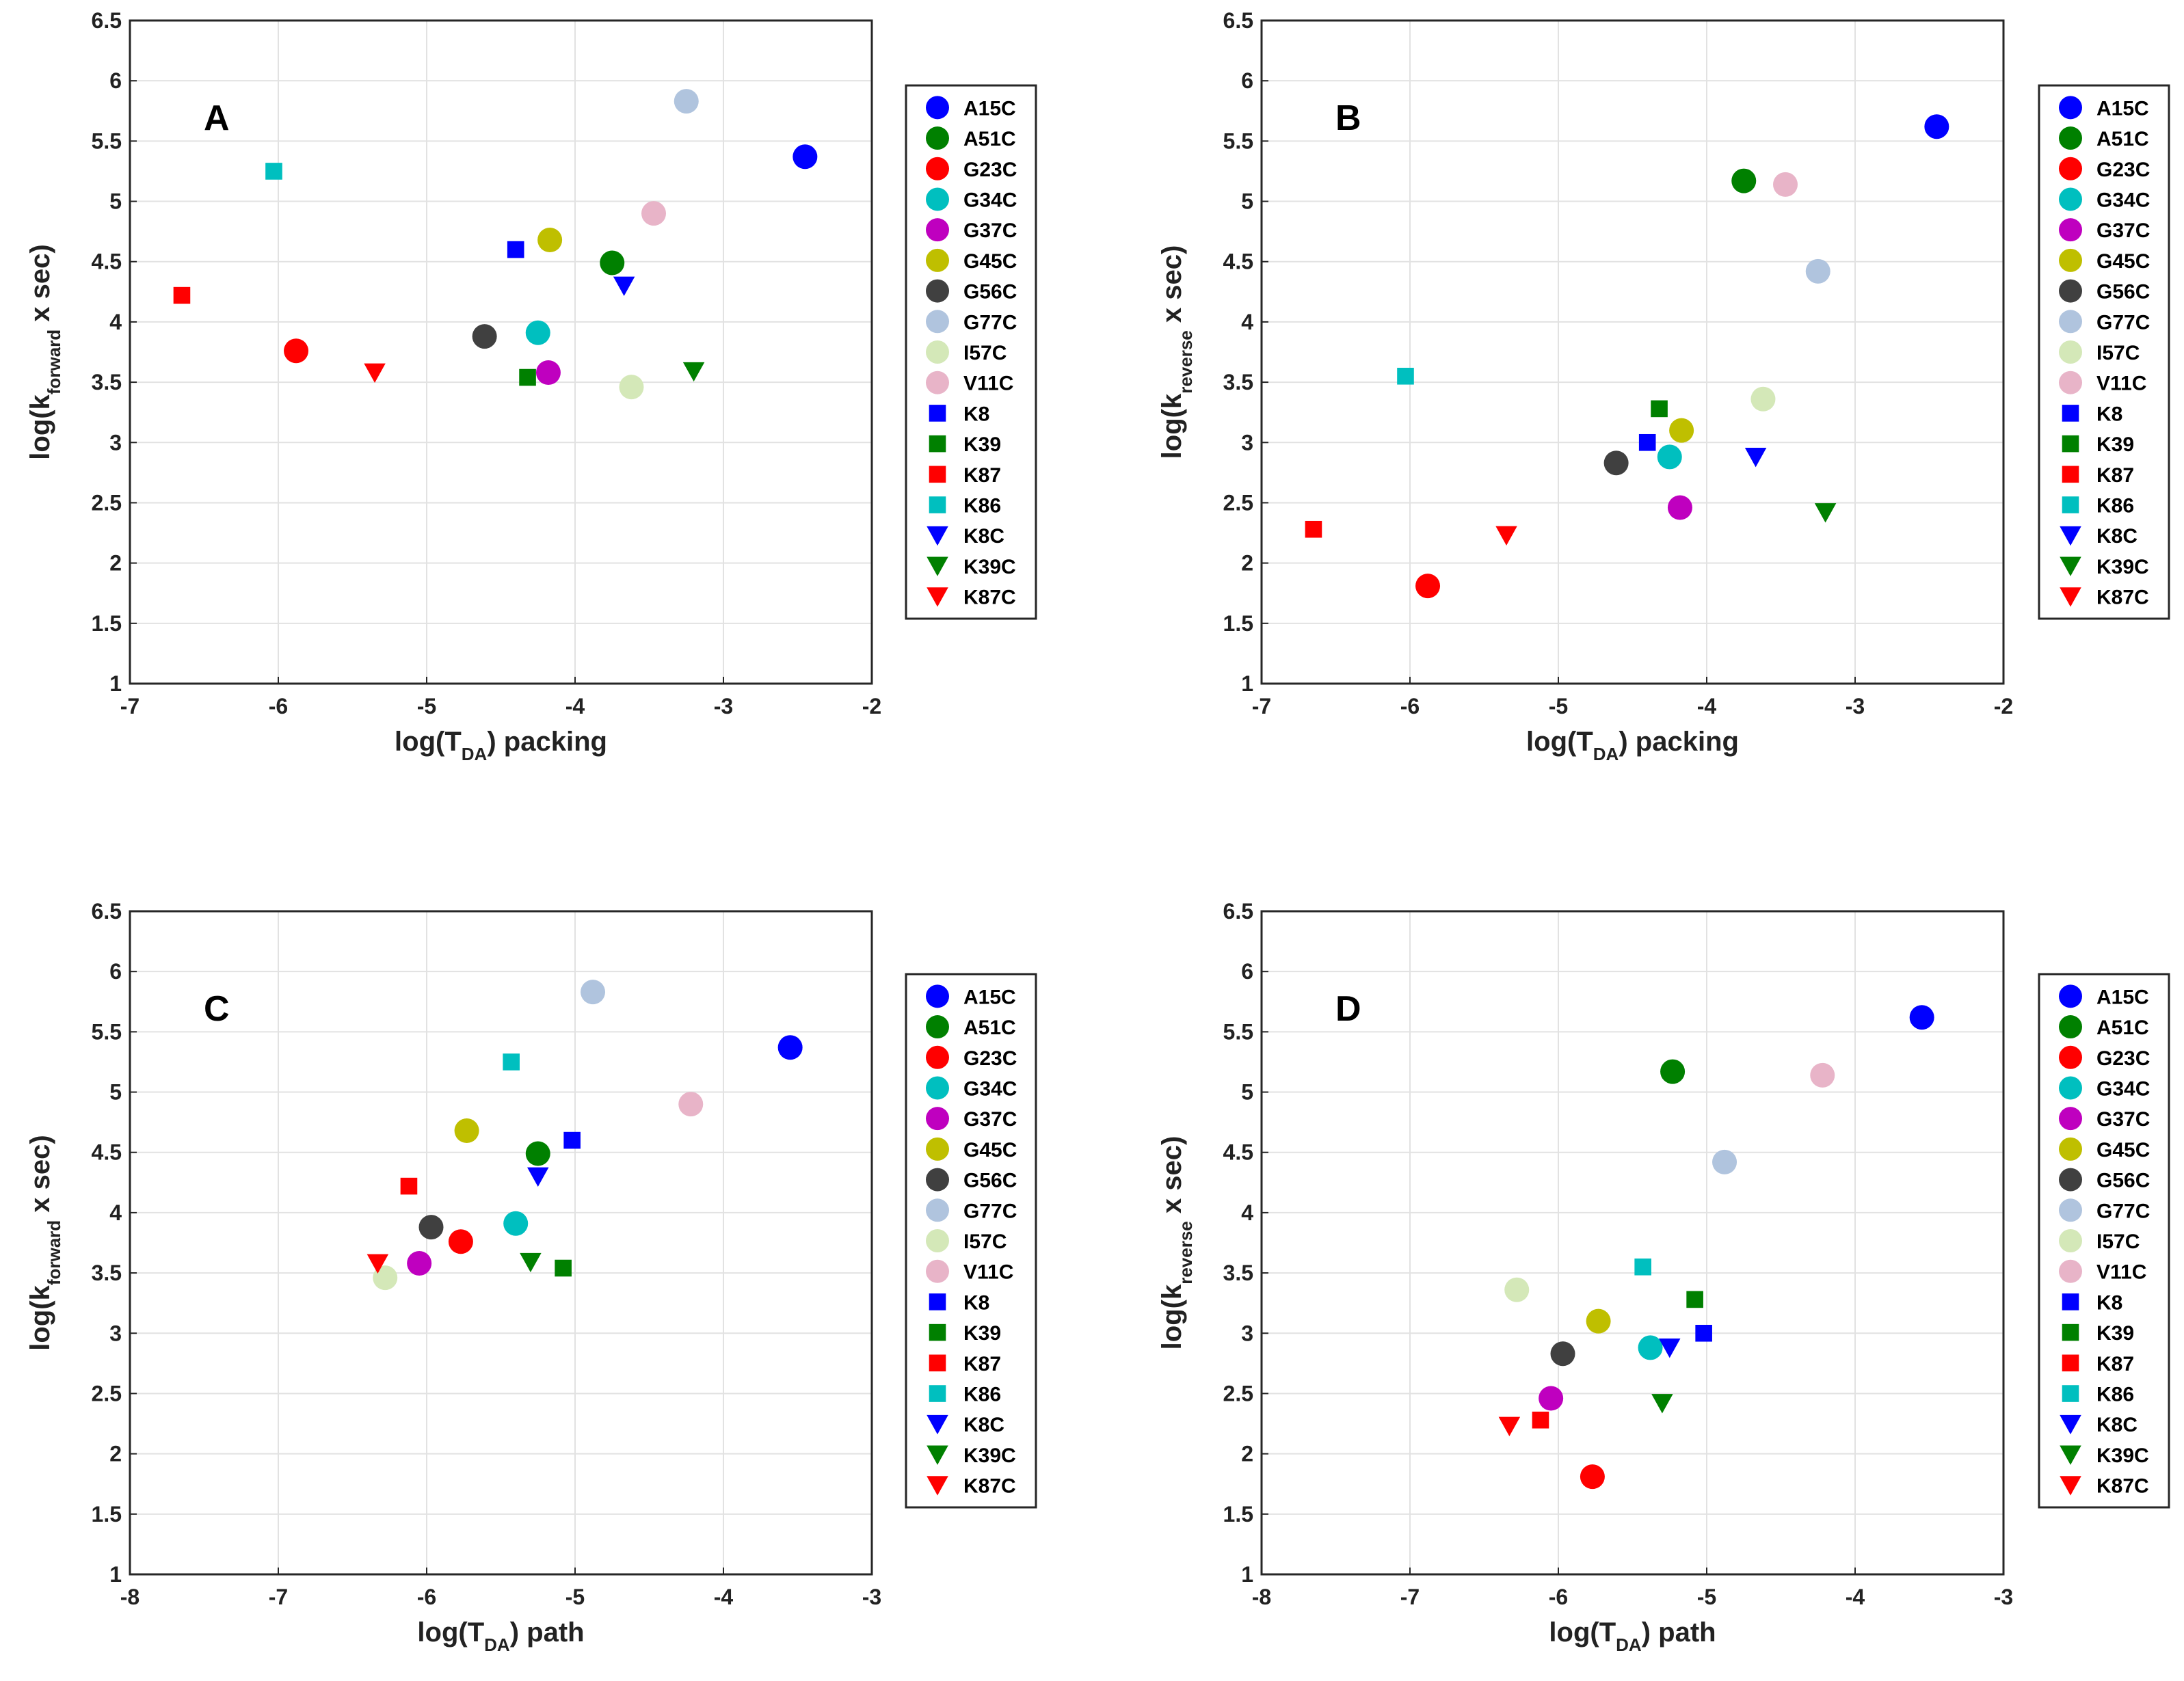 The width and height of the screenshot is (2184, 1681). What do you see at coordinates (2123, 261) in the screenshot?
I see `legend-label-g45c: G45C` at bounding box center [2123, 261].